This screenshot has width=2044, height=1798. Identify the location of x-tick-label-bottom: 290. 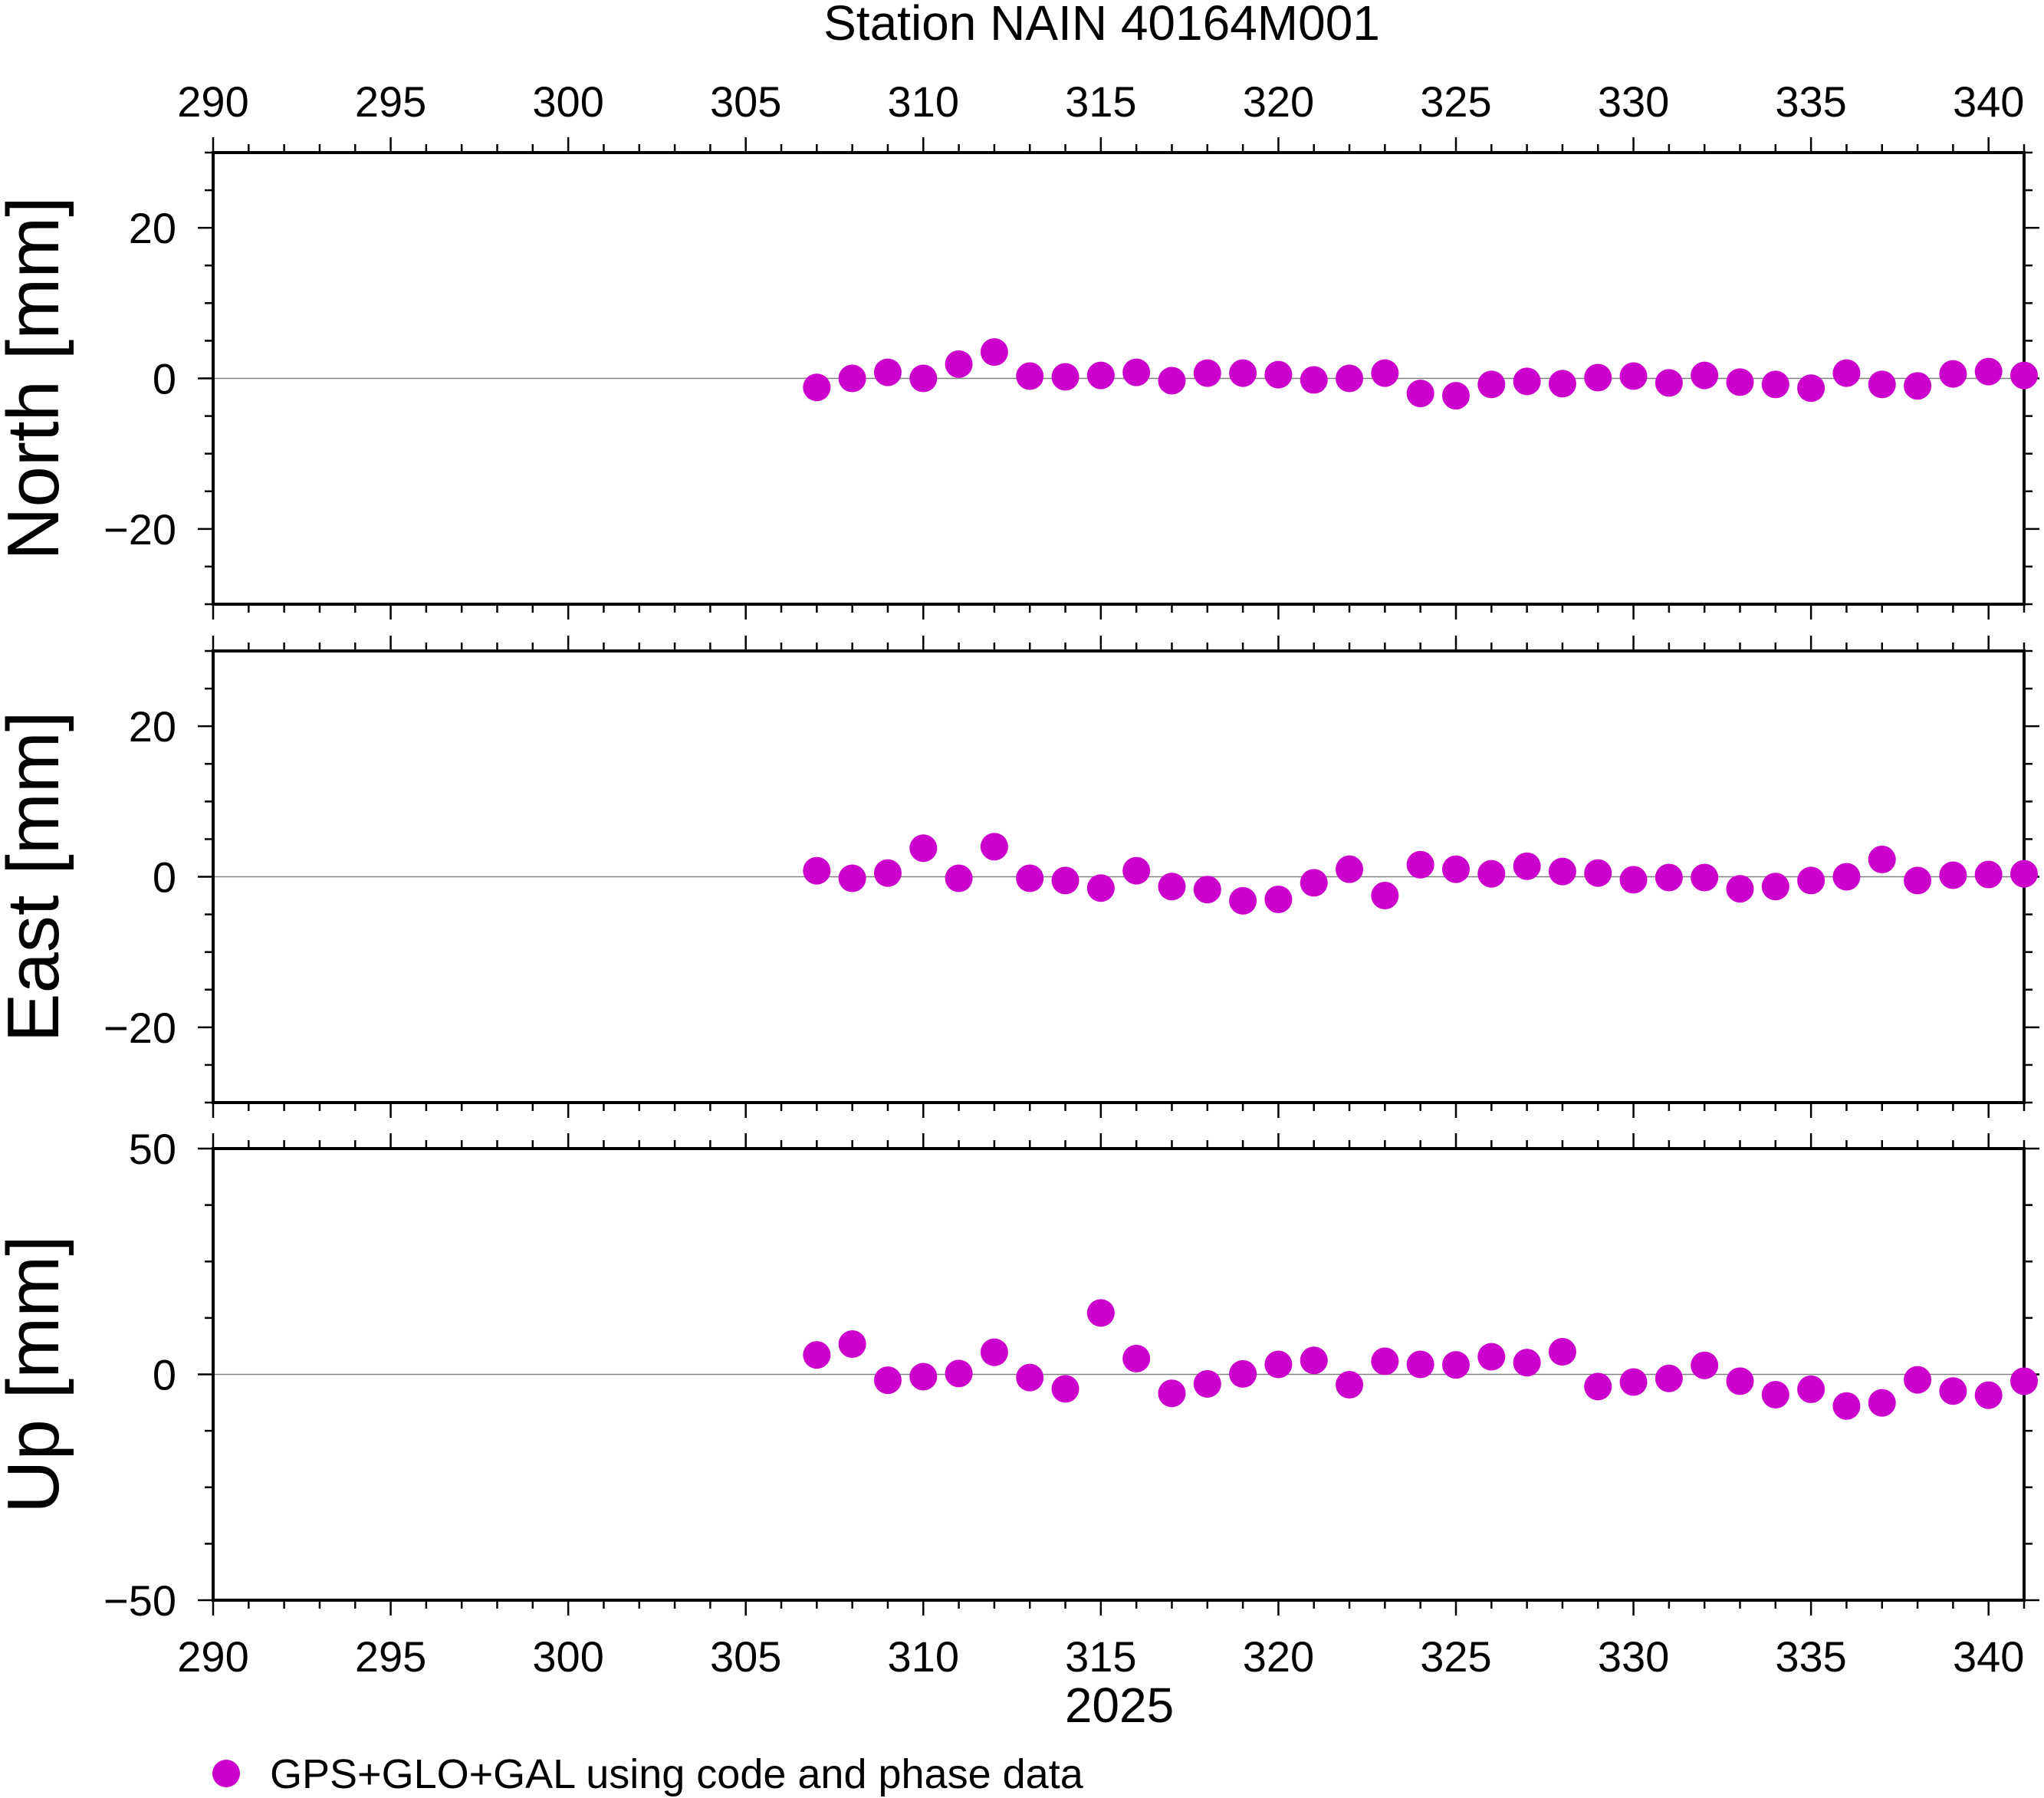
(212, 1657).